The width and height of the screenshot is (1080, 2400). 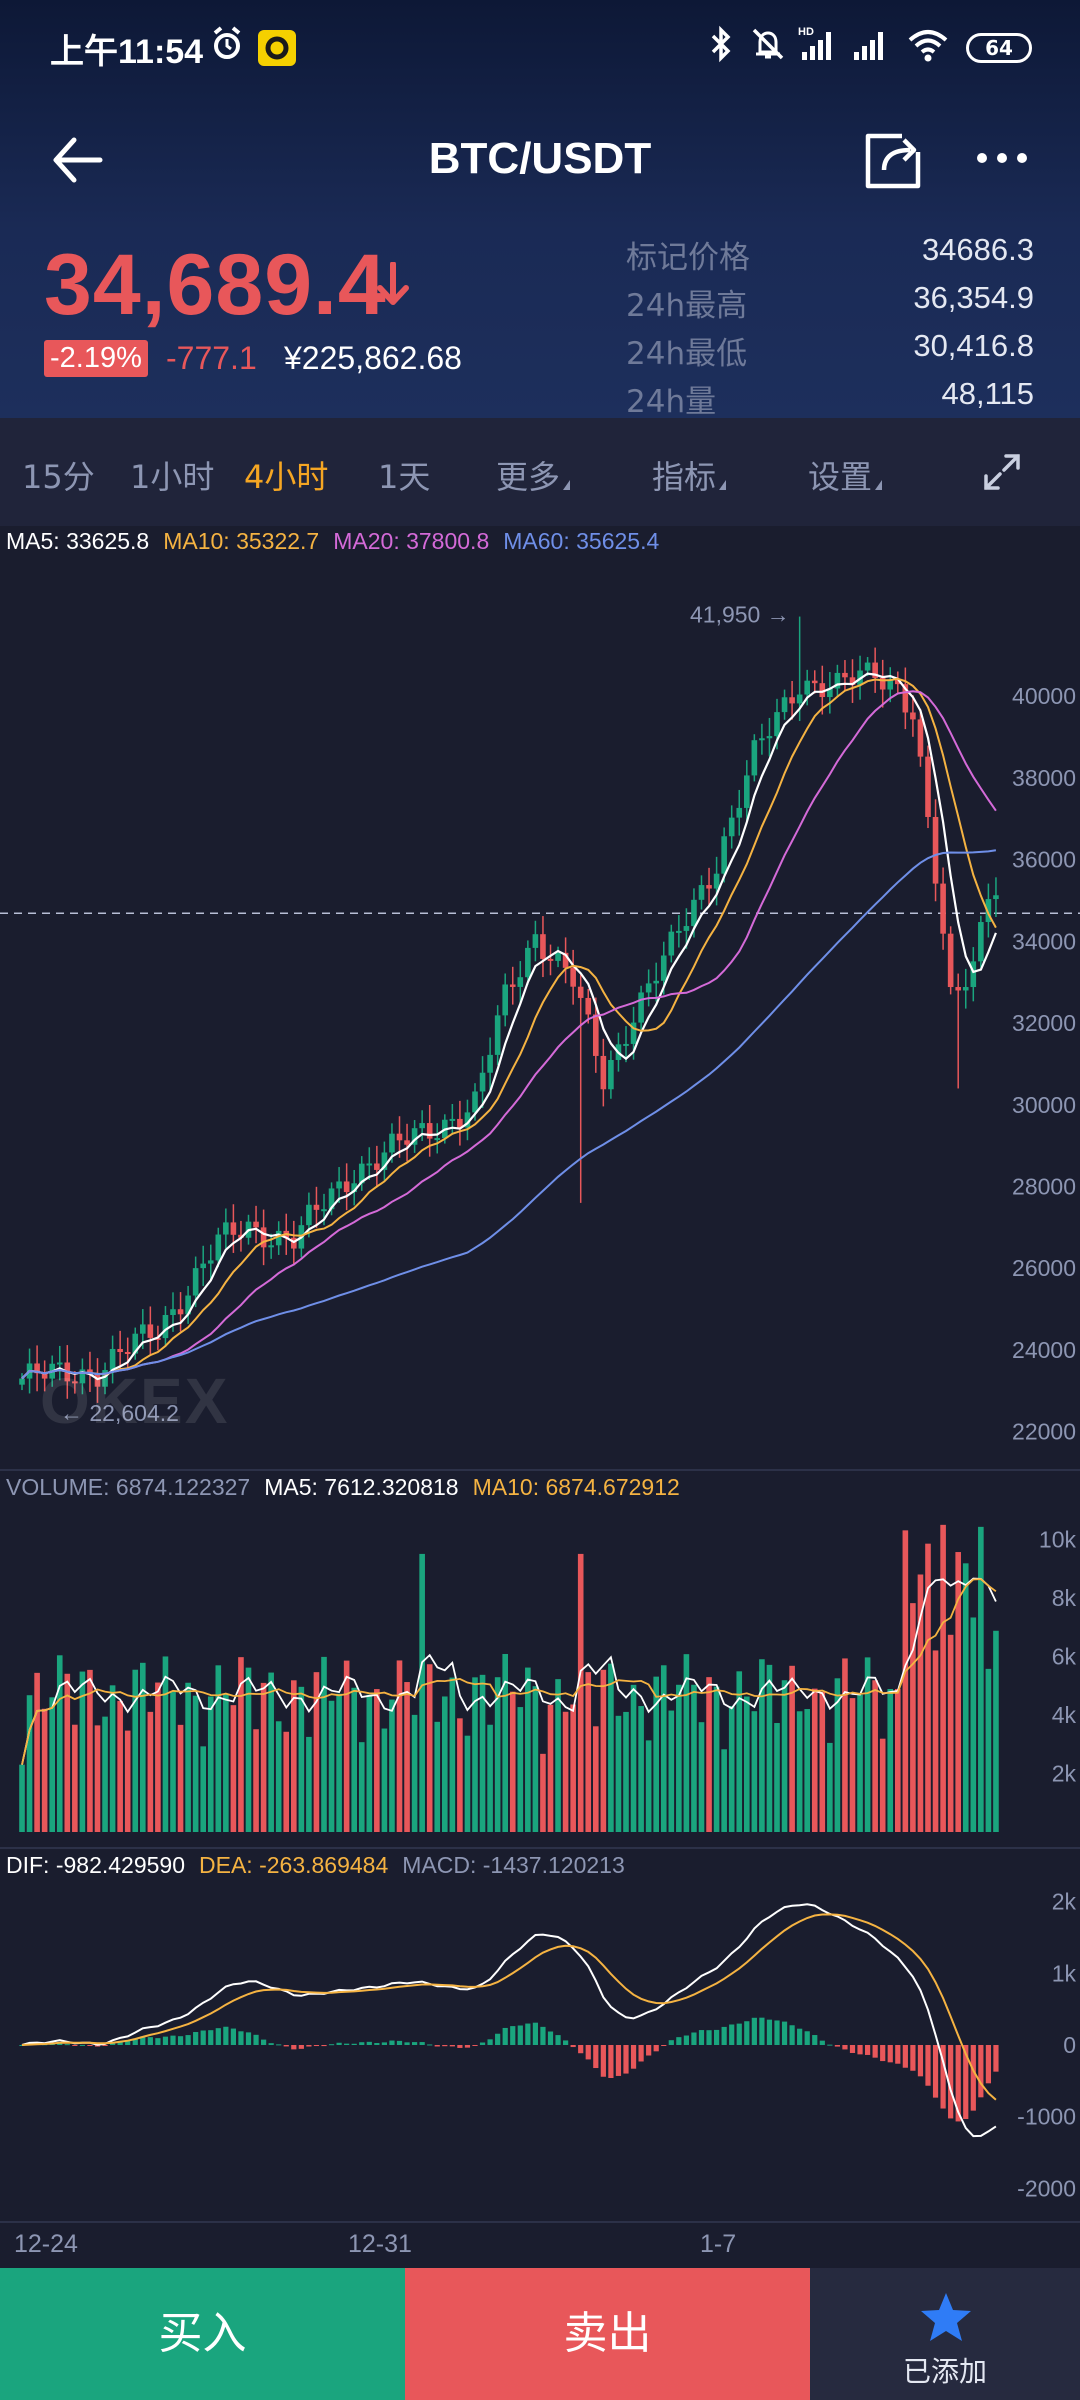 What do you see at coordinates (513, 1865) in the screenshot?
I see `legend-macd: MACD: -1437.120213` at bounding box center [513, 1865].